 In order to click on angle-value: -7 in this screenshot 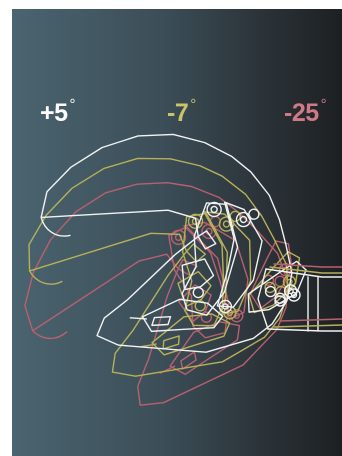, I will do `click(178, 113)`.